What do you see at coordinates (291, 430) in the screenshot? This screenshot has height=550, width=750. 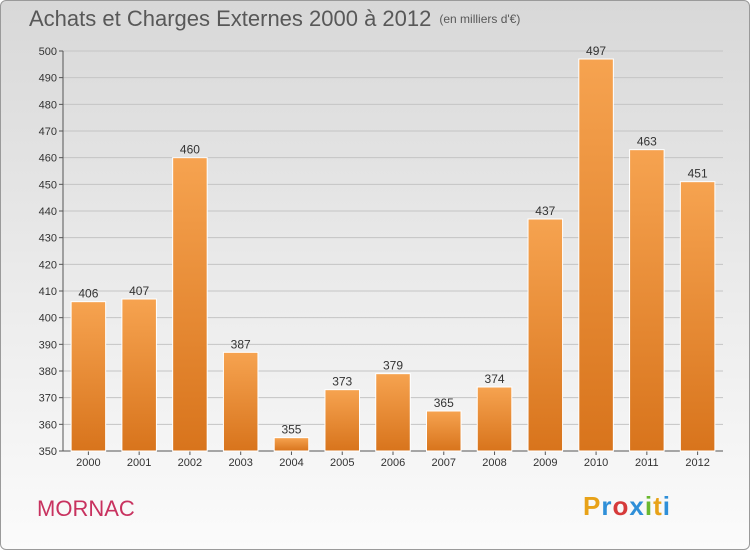 I see `data-label: 355` at bounding box center [291, 430].